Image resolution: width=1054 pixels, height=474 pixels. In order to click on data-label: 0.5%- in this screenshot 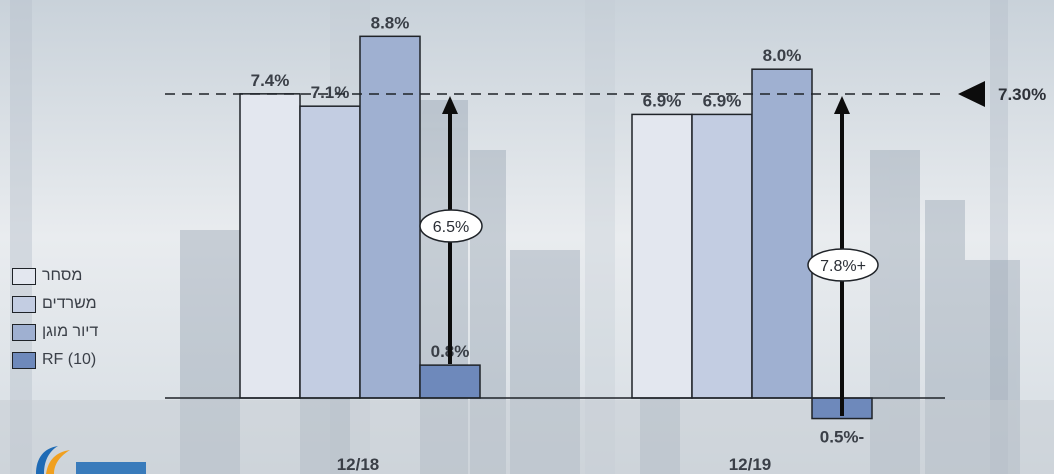, I will do `click(842, 437)`.